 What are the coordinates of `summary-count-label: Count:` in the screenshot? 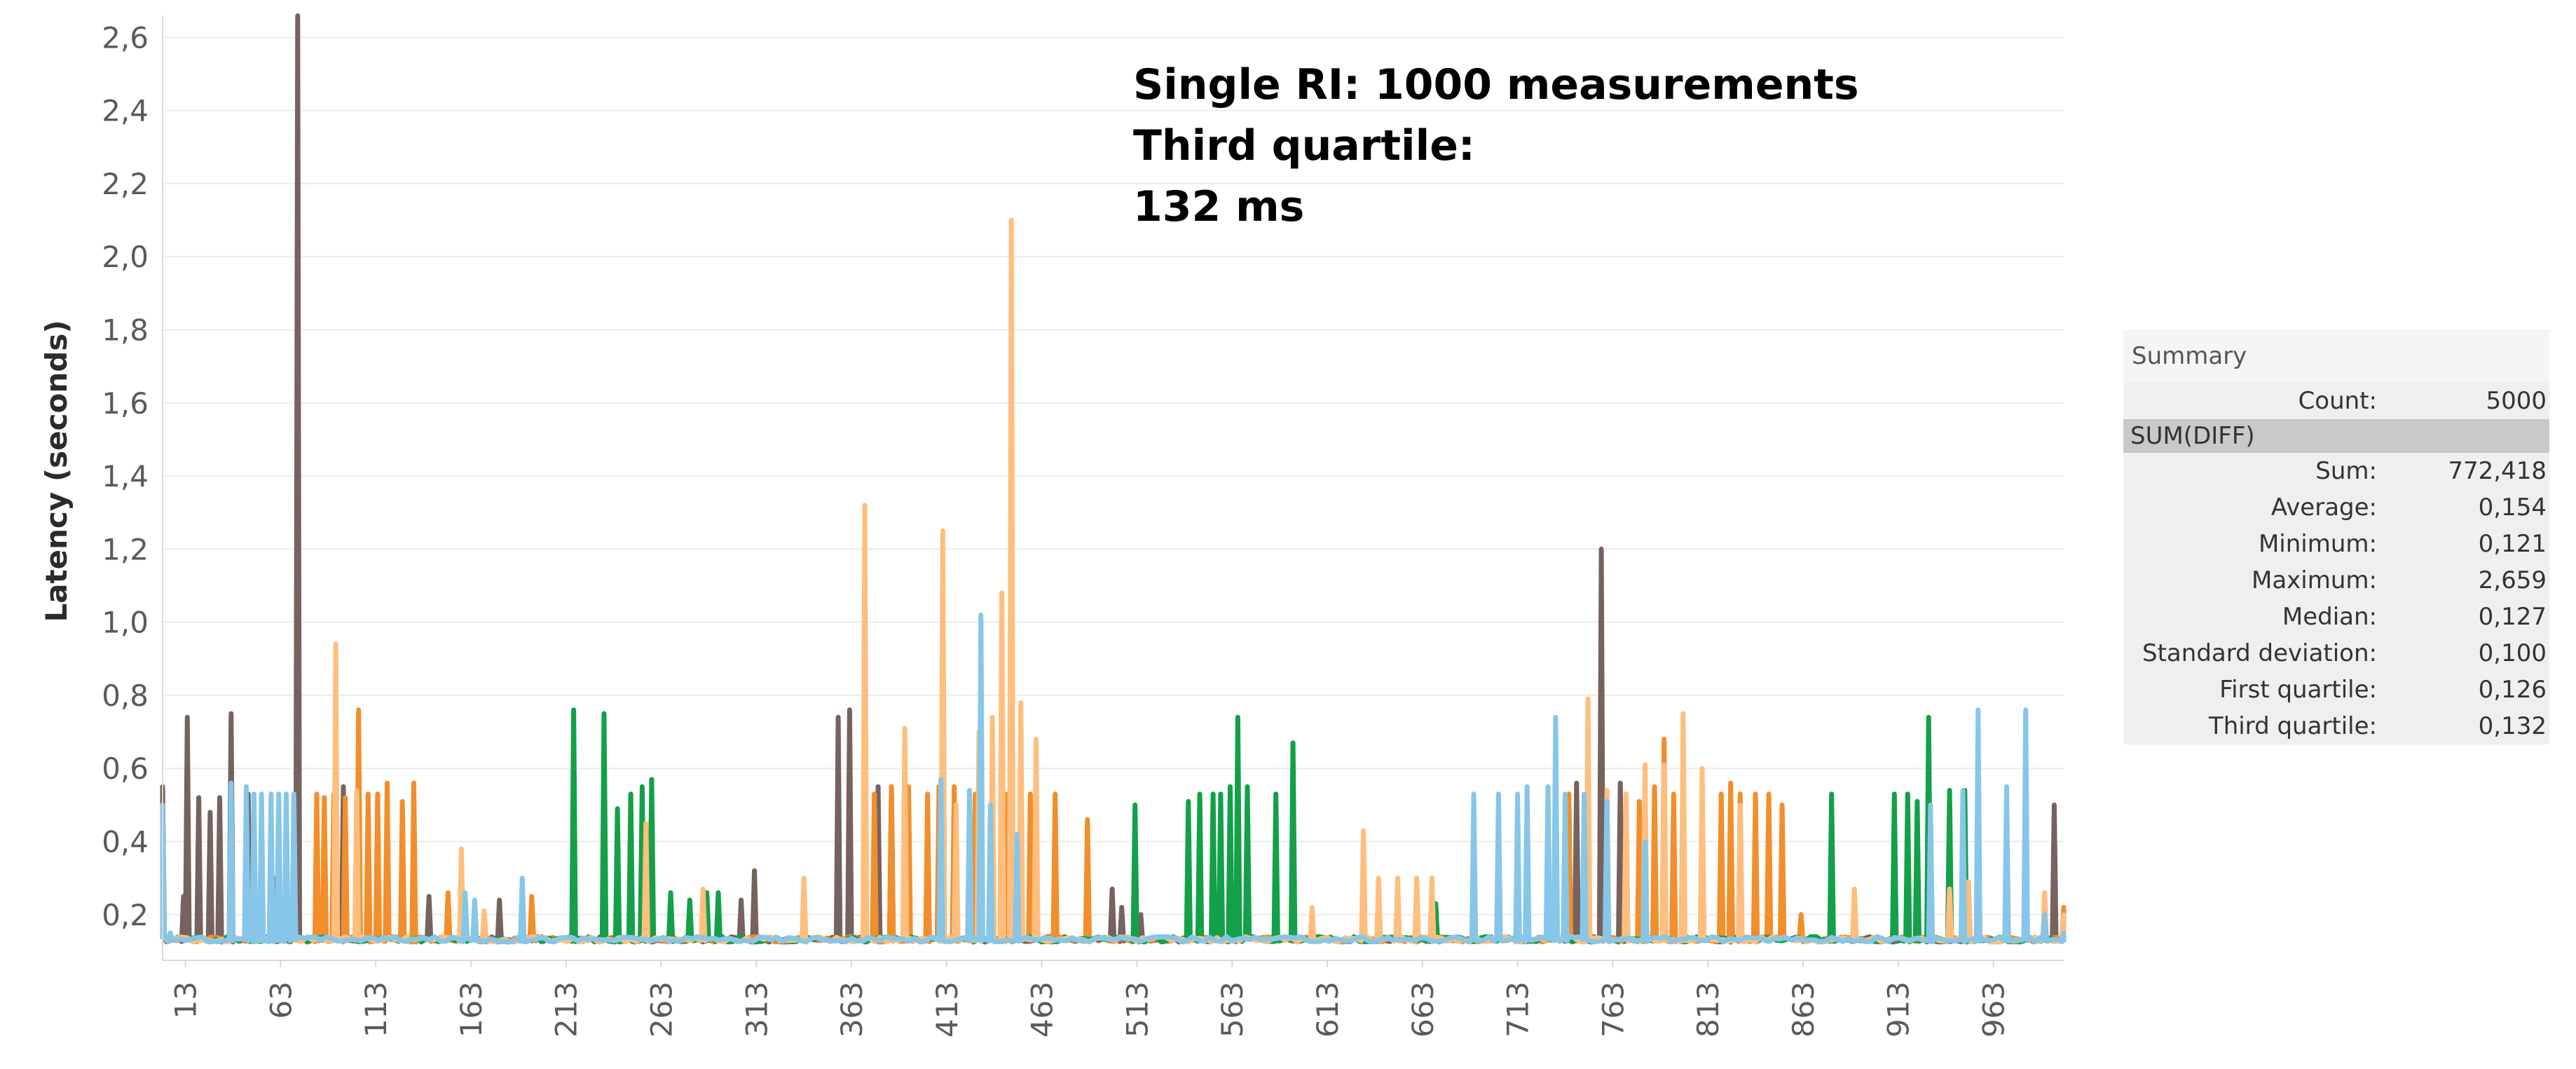 It's located at (2337, 401).